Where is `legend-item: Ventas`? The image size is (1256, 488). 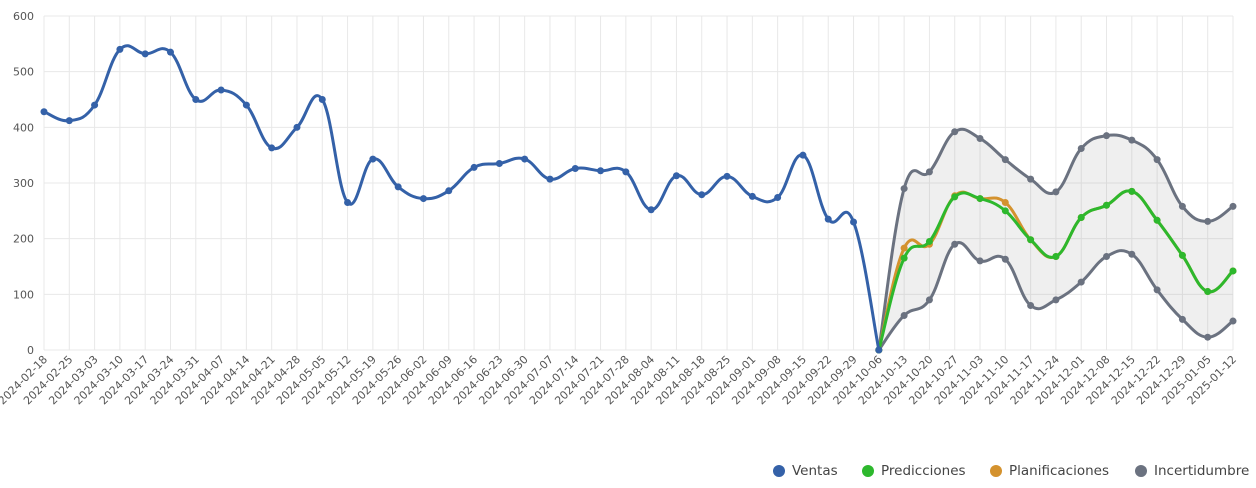 legend-item: Ventas is located at coordinates (805, 471).